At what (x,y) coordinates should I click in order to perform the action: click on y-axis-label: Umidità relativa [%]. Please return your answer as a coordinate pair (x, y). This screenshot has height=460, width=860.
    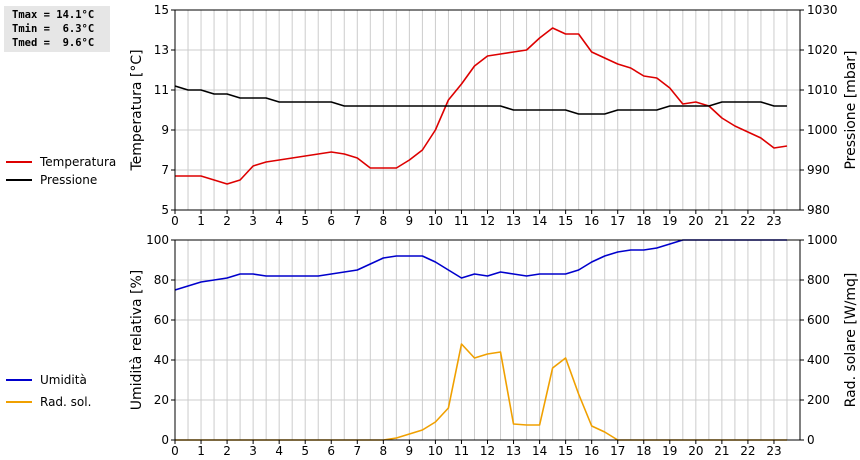
    Looking at the image, I should click on (137, 340).